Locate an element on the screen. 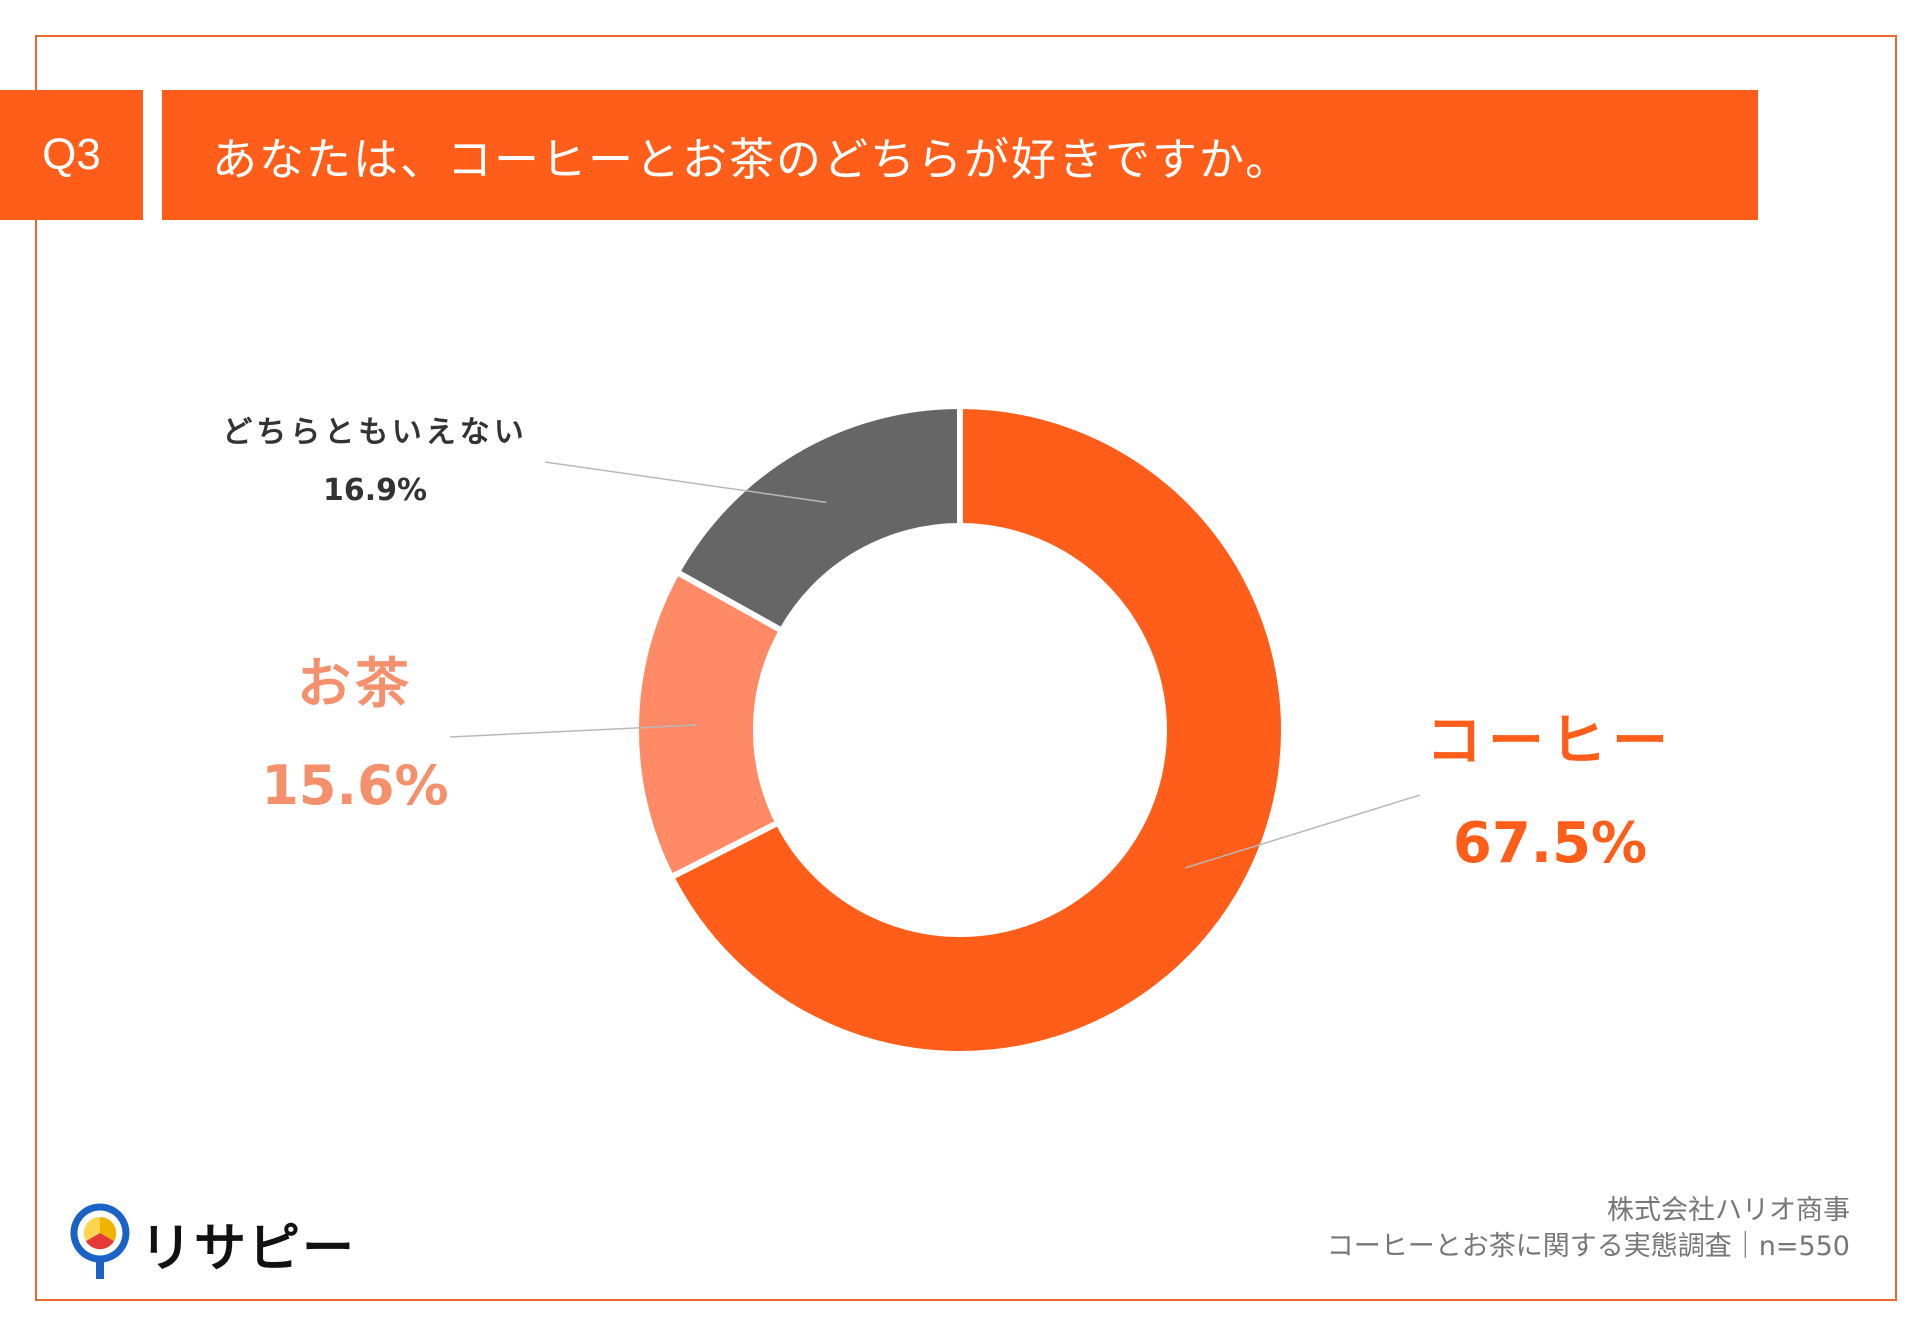 This screenshot has width=1920, height=1329. source-note: 株式会社ハリオ商事 コーヒーとお茶に関する実態調査｜n=550 is located at coordinates (1588, 1229).